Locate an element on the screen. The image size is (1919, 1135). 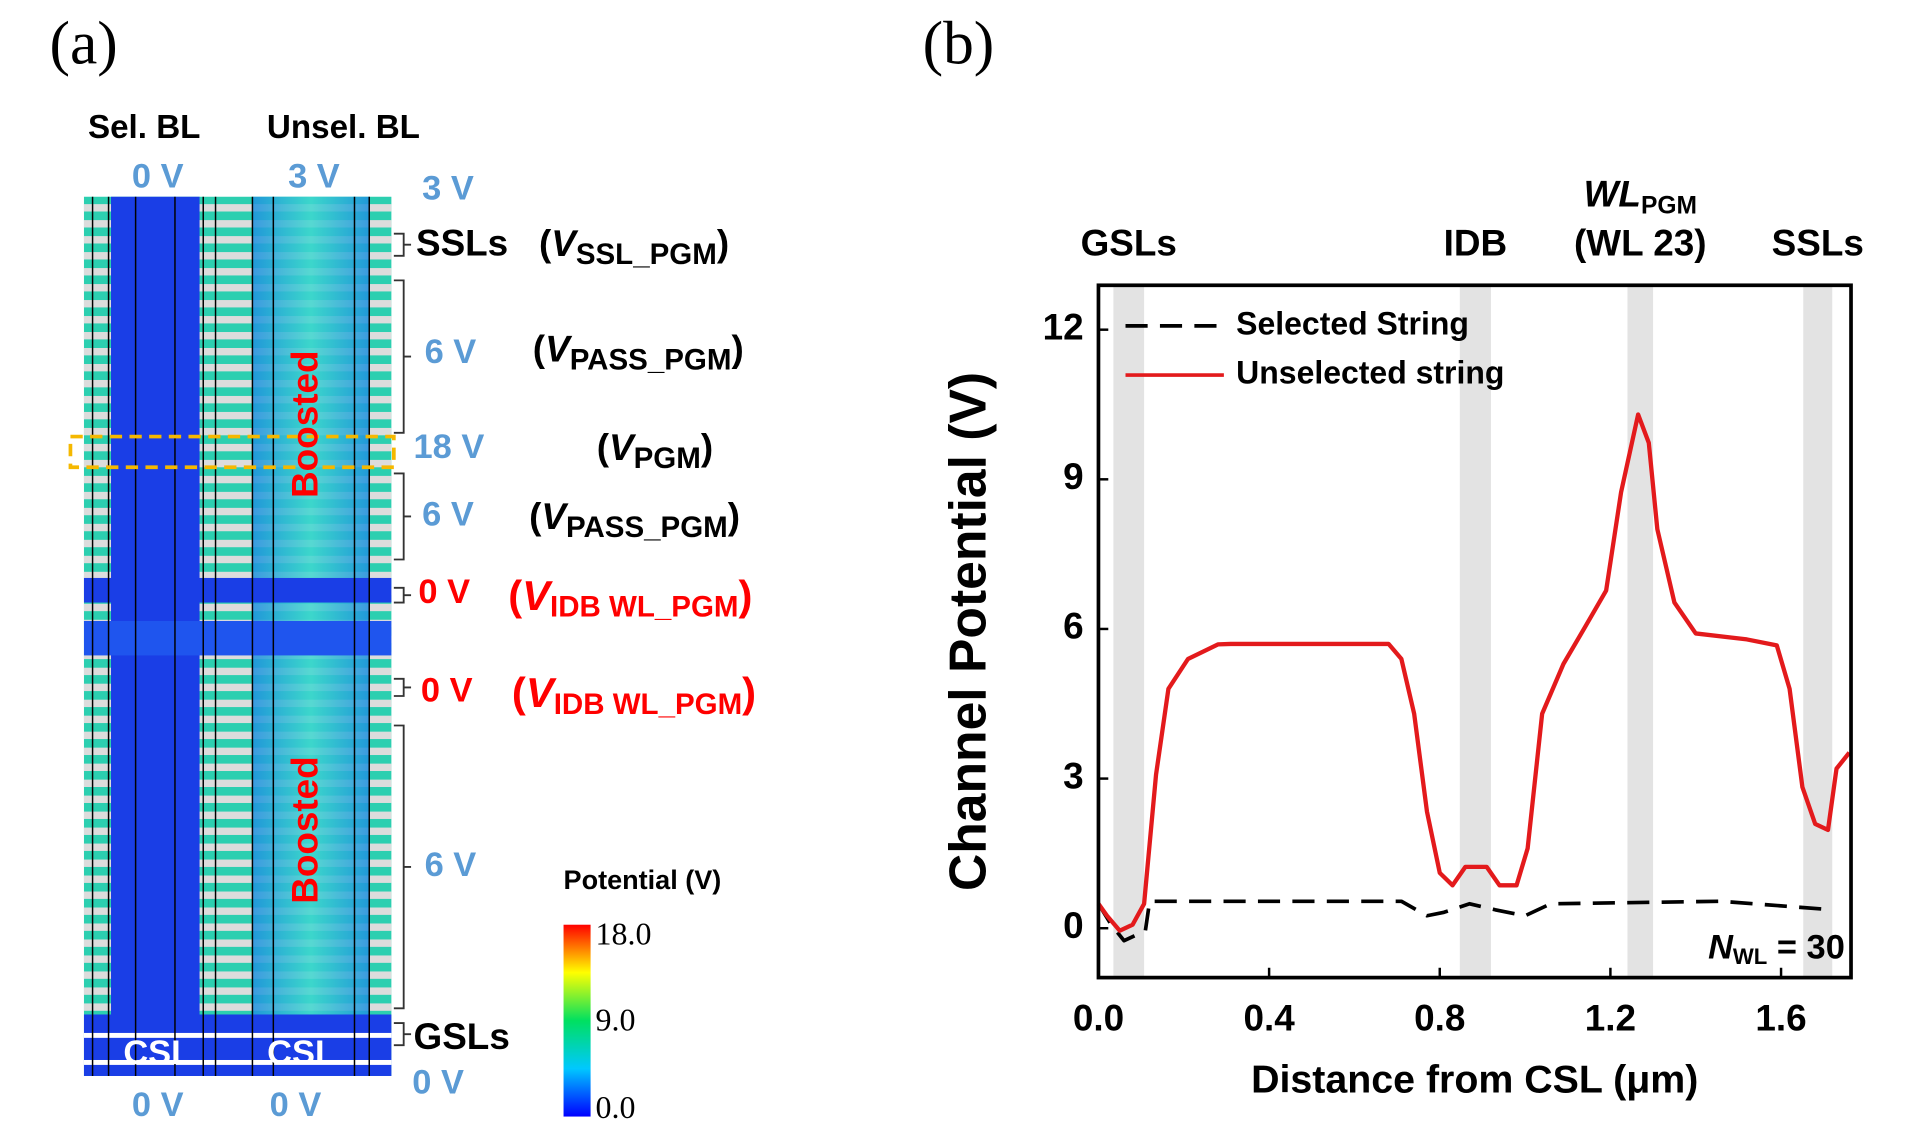
voltage: 3 V is located at coordinates (314, 176).